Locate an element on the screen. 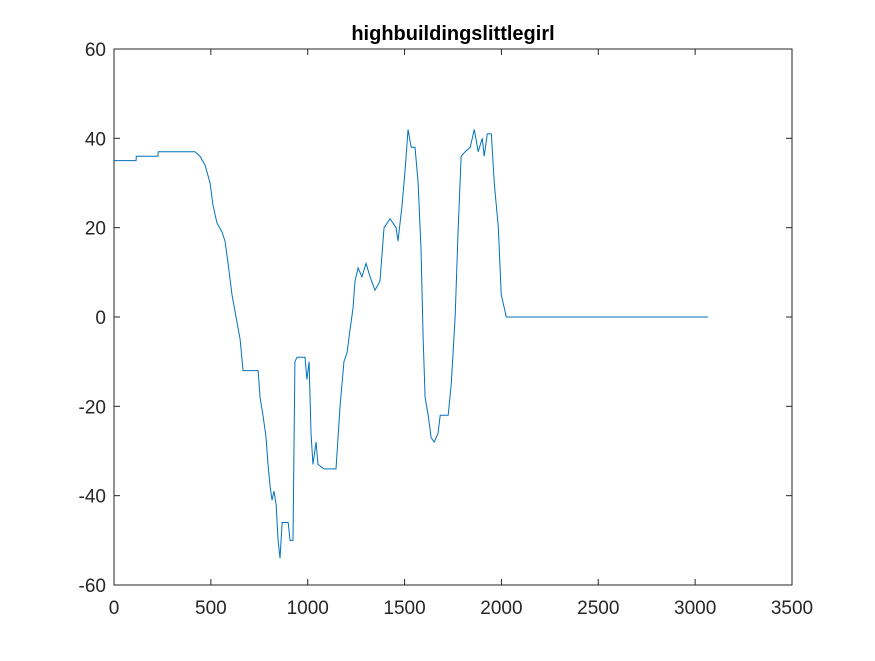 This screenshot has height=661, width=875. x-tick-label: 3500 is located at coordinates (792, 608).